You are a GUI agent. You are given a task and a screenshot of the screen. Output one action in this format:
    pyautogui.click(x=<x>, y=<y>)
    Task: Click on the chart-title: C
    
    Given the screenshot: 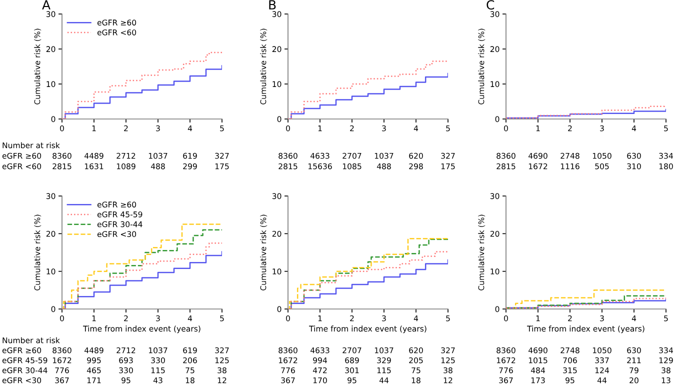 What is the action you would take?
    pyautogui.click(x=490, y=5)
    